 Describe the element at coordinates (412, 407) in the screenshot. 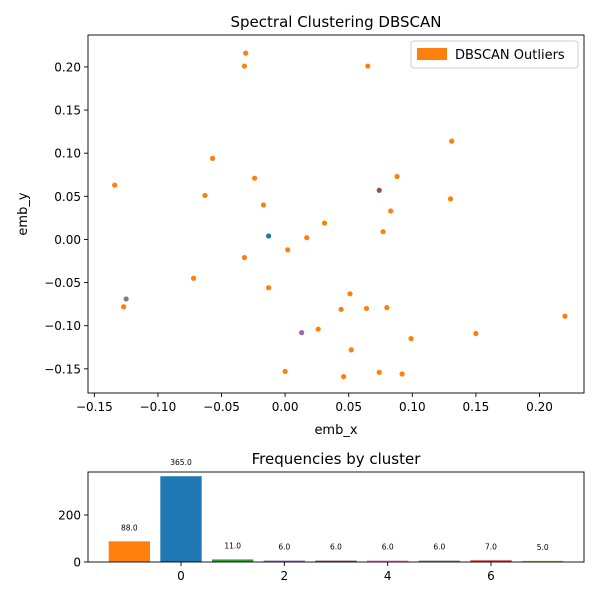

I see `x-tick-label: 0.10` at that location.